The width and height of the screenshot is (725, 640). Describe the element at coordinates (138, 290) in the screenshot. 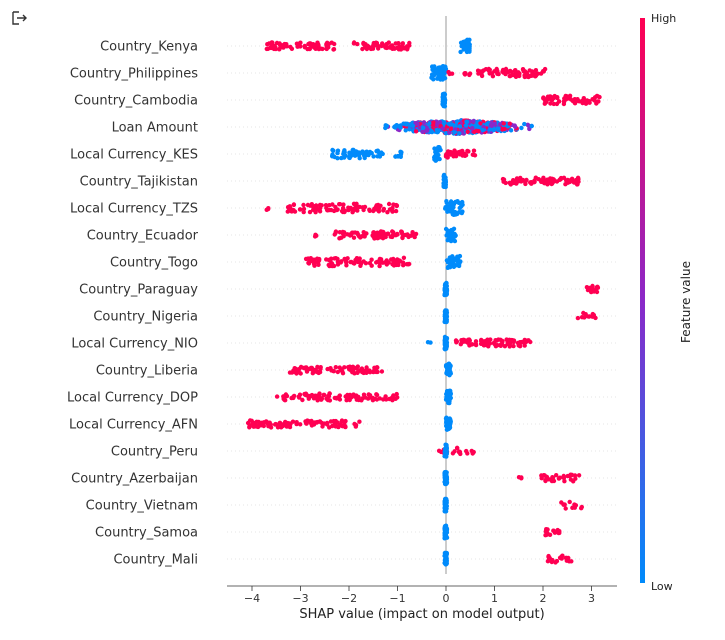

I see `feature-label: Country_Paraguay` at that location.